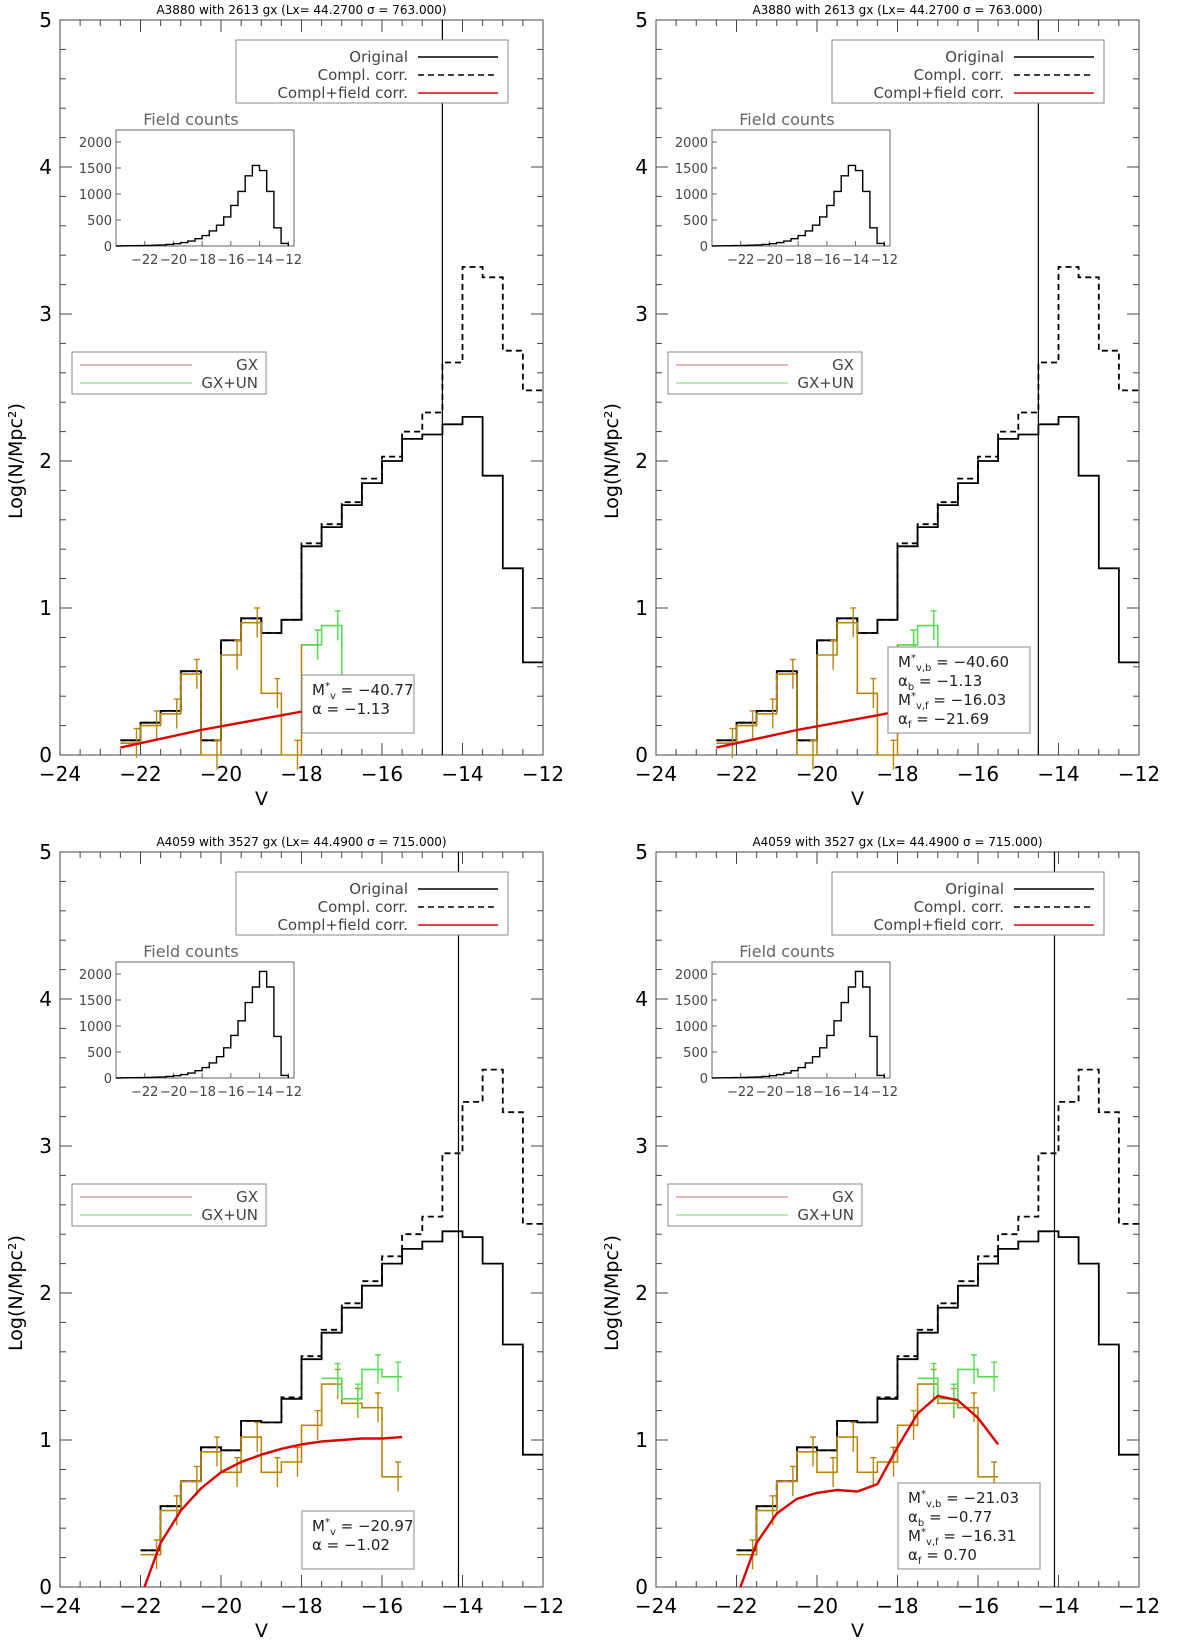 Image resolution: width=1200 pixels, height=1652 pixels. I want to click on fit-params-box, so click(959, 690).